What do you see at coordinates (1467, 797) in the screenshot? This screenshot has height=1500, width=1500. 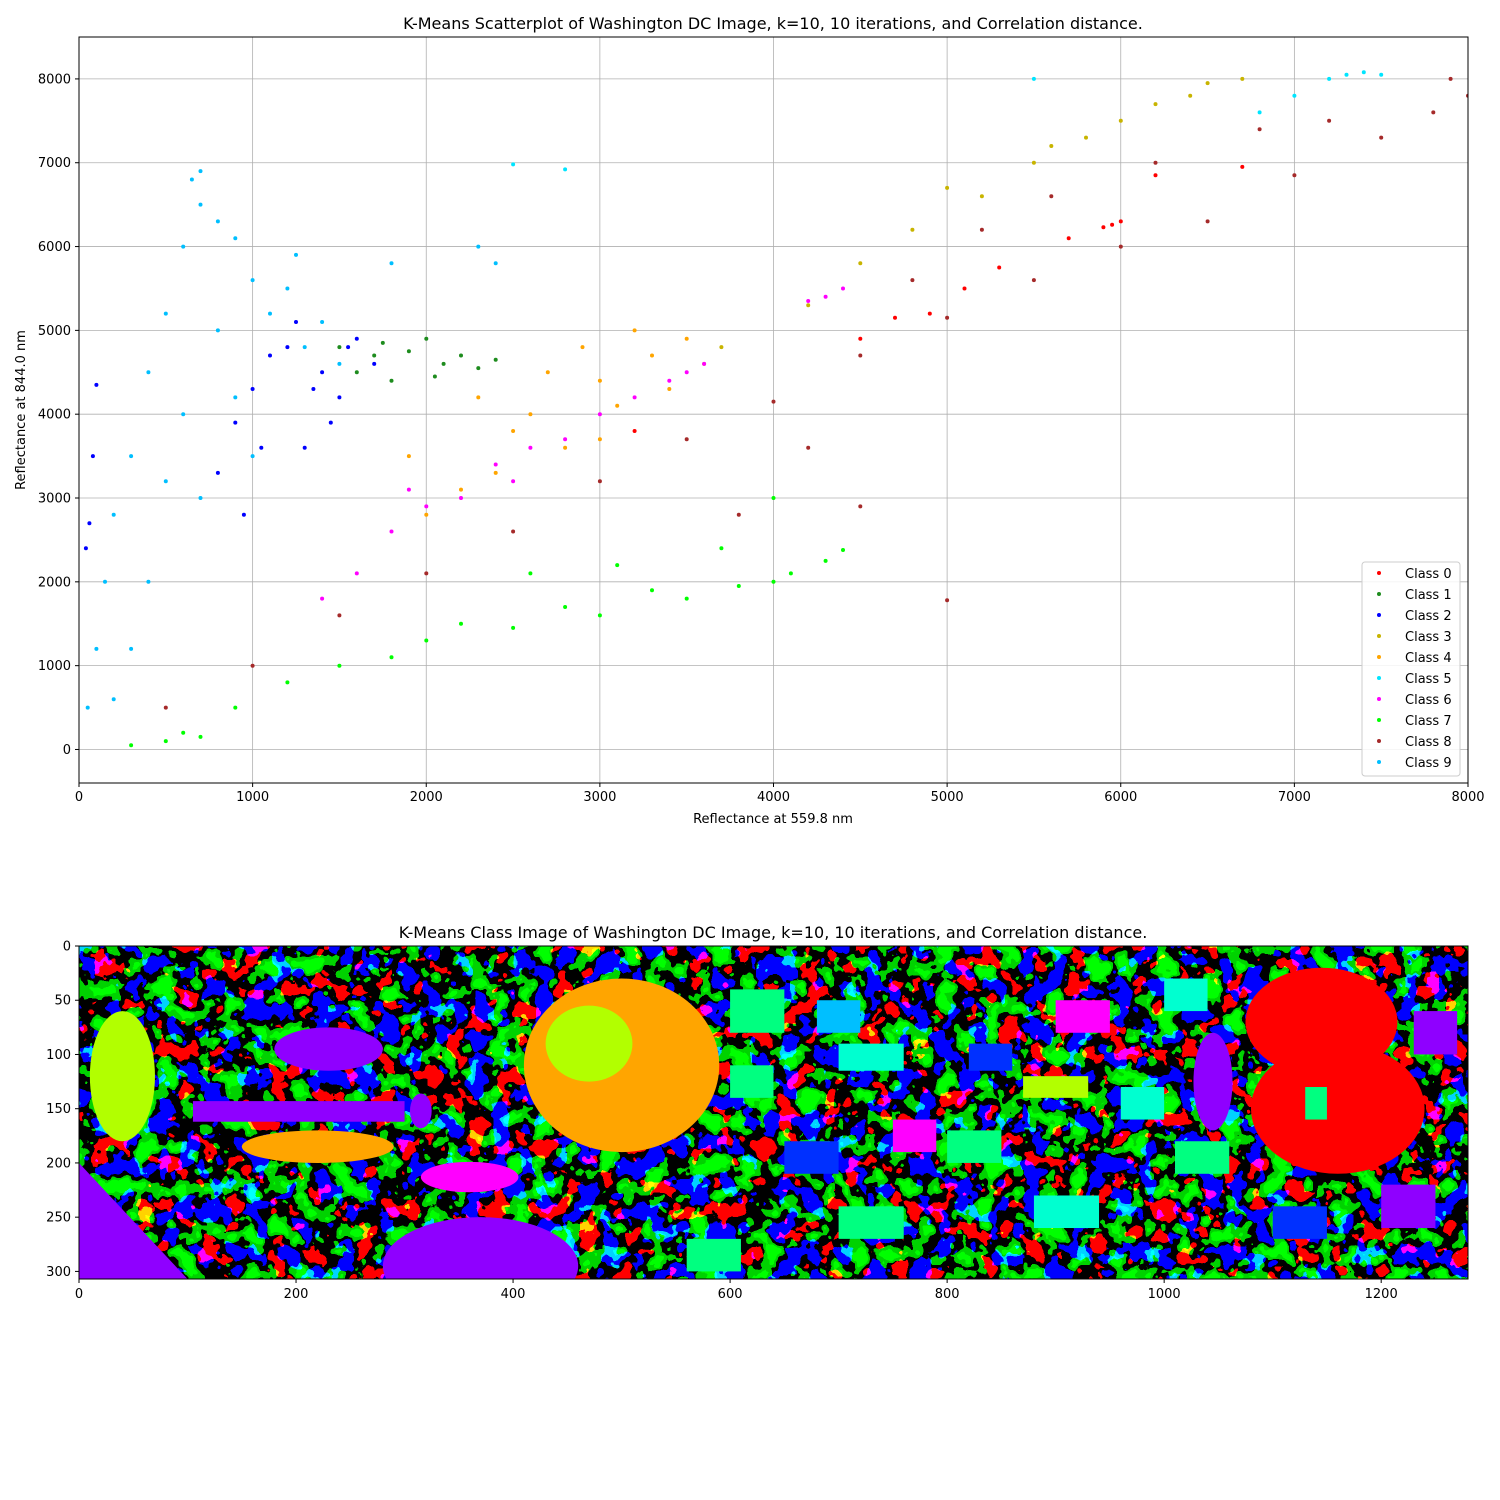 I see `x-tick-label: 8000` at bounding box center [1467, 797].